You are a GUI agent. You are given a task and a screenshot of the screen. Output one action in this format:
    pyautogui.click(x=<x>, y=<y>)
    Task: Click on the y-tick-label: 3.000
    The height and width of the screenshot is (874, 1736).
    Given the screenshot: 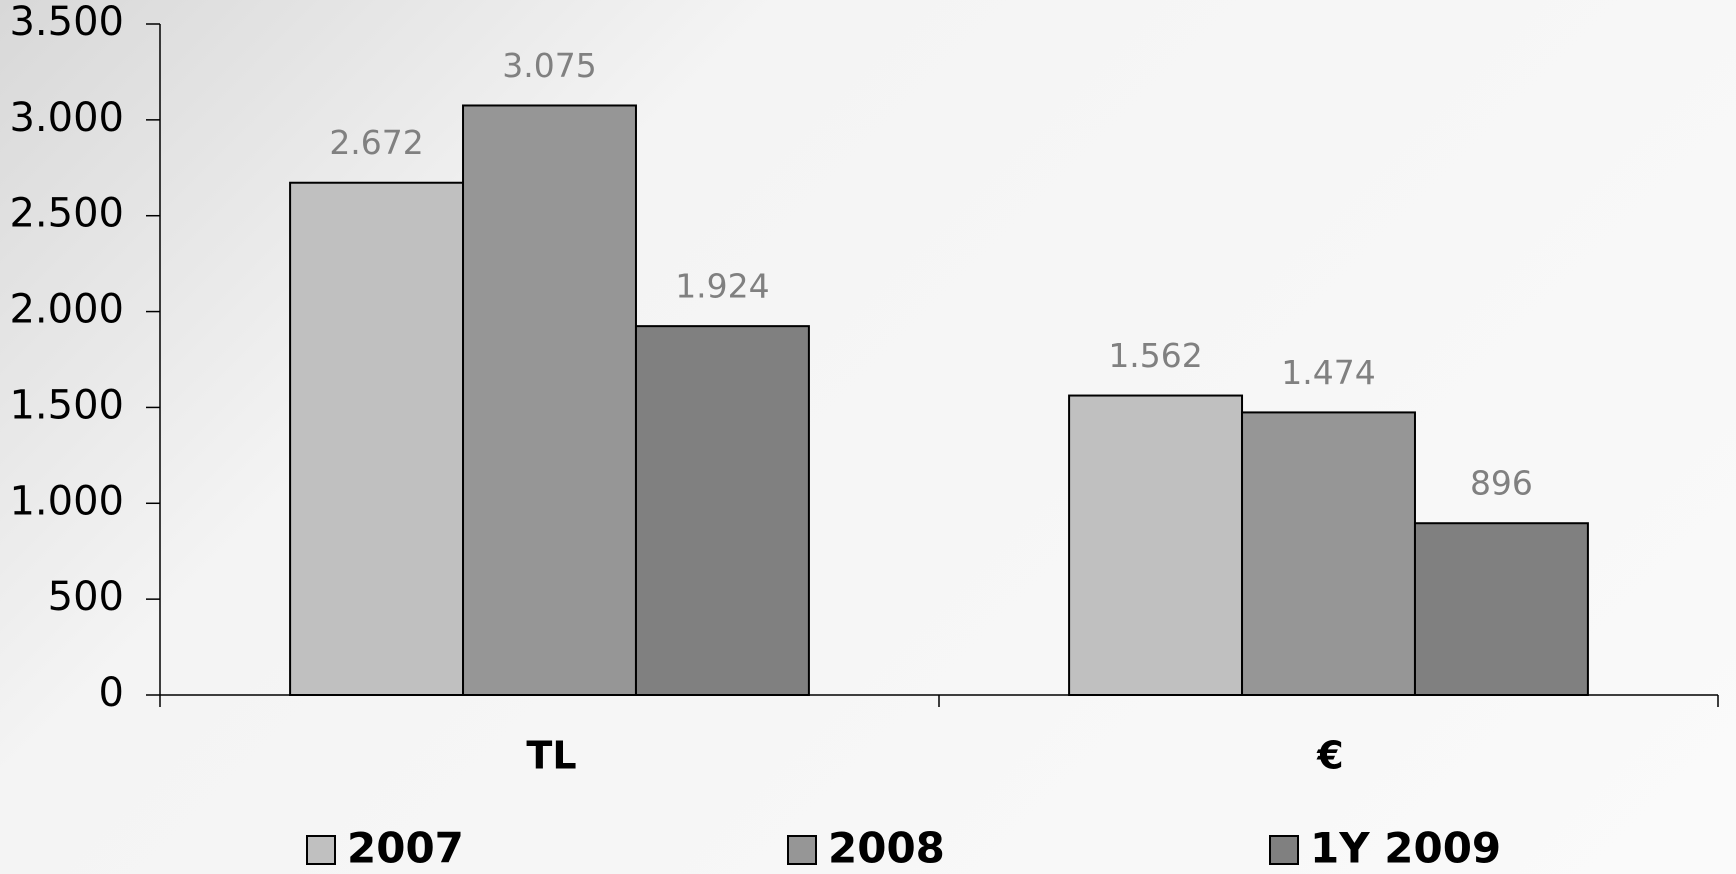 What is the action you would take?
    pyautogui.click(x=66, y=118)
    